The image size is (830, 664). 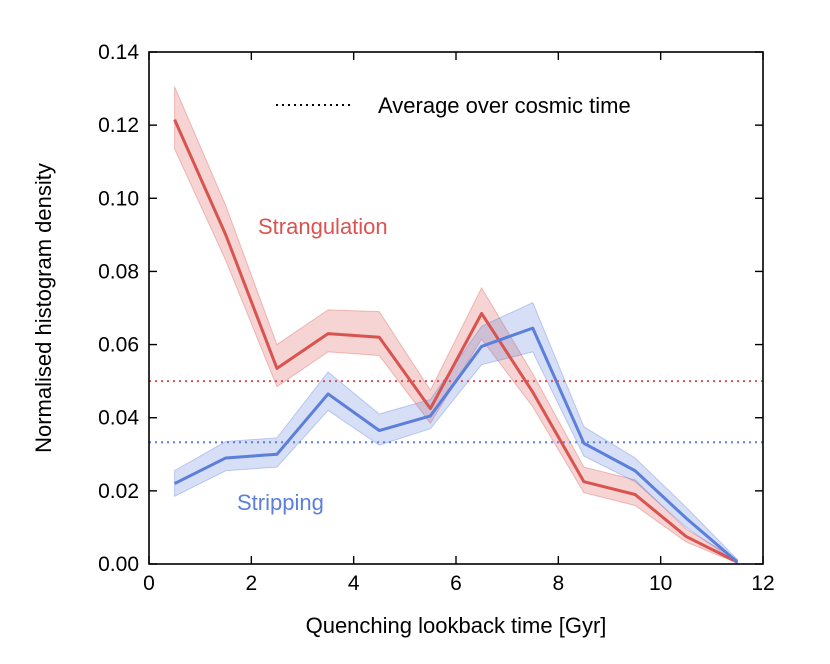 I want to click on y-tick-label: 0.08, so click(x=118, y=271).